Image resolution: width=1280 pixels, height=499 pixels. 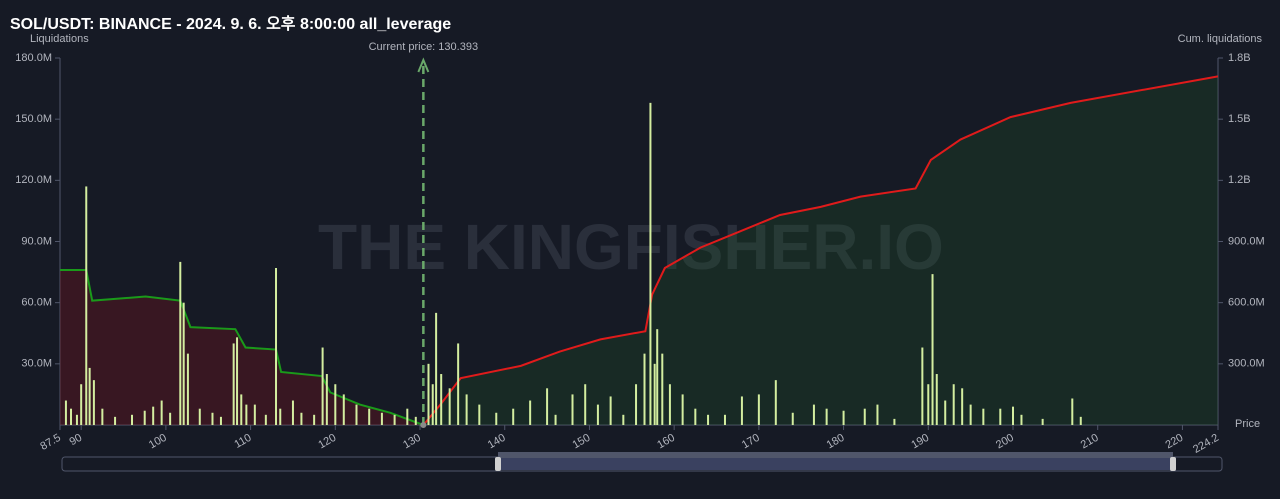 I want to click on slider-bar, so click(x=835, y=455).